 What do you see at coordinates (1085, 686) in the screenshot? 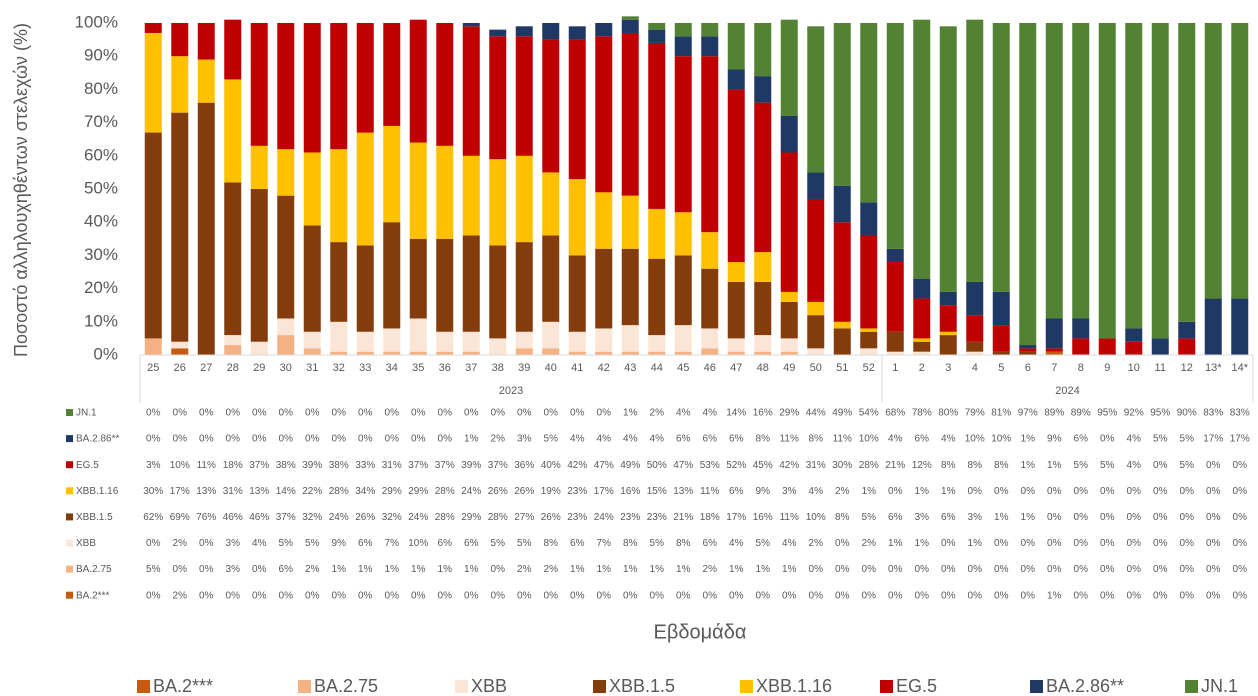
I see `legend-label: BA.2.86**` at bounding box center [1085, 686].